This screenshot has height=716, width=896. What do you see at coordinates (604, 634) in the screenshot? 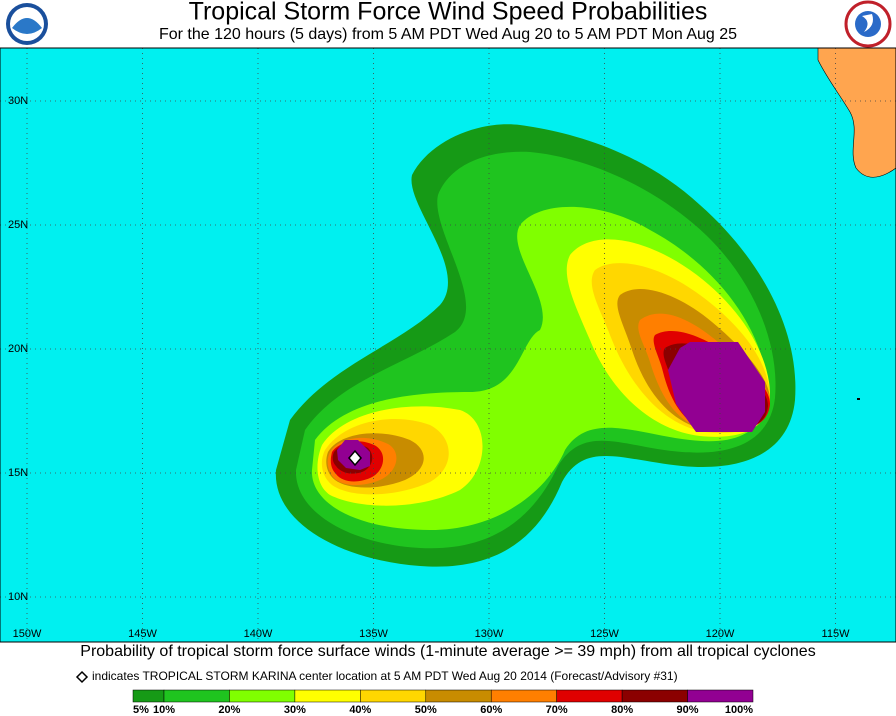
I see `longitude-label: 125W` at bounding box center [604, 634].